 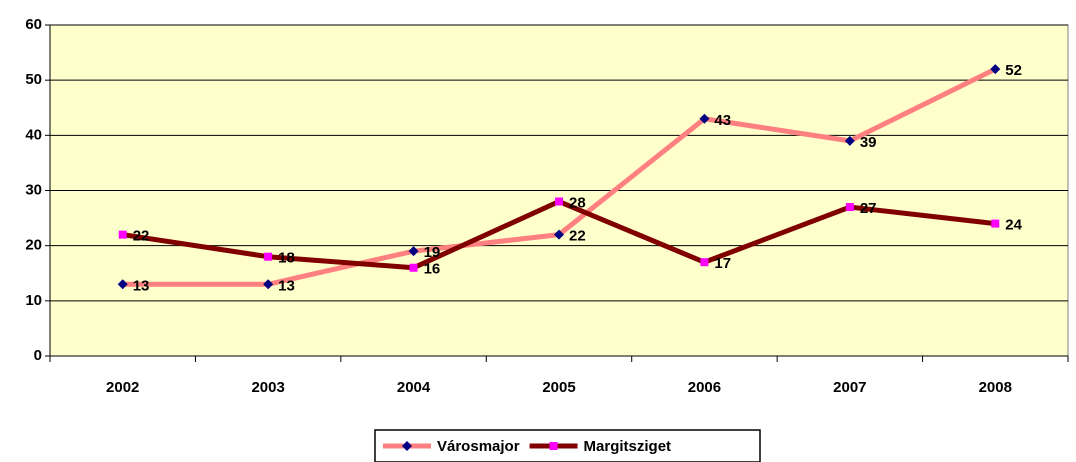 What do you see at coordinates (849, 387) in the screenshot?
I see `x-tick-label: 2007` at bounding box center [849, 387].